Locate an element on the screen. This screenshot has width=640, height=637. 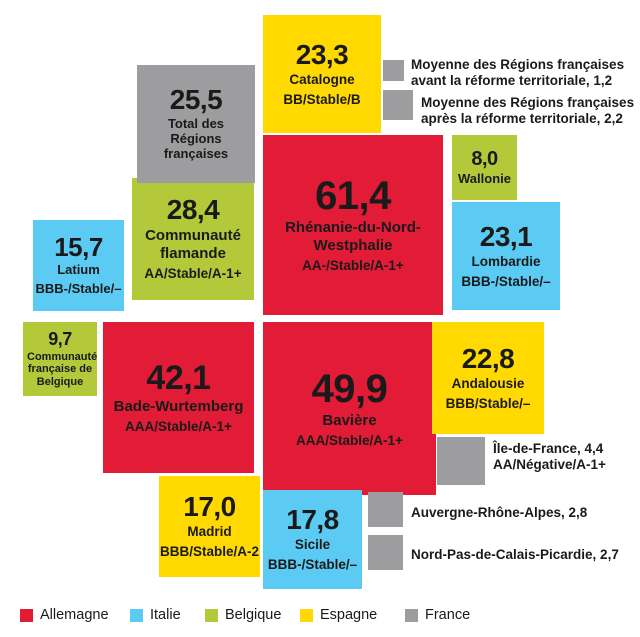
square-name: Auvergne-Rhône-Alpes, 2,8 is located at coordinates (499, 512).